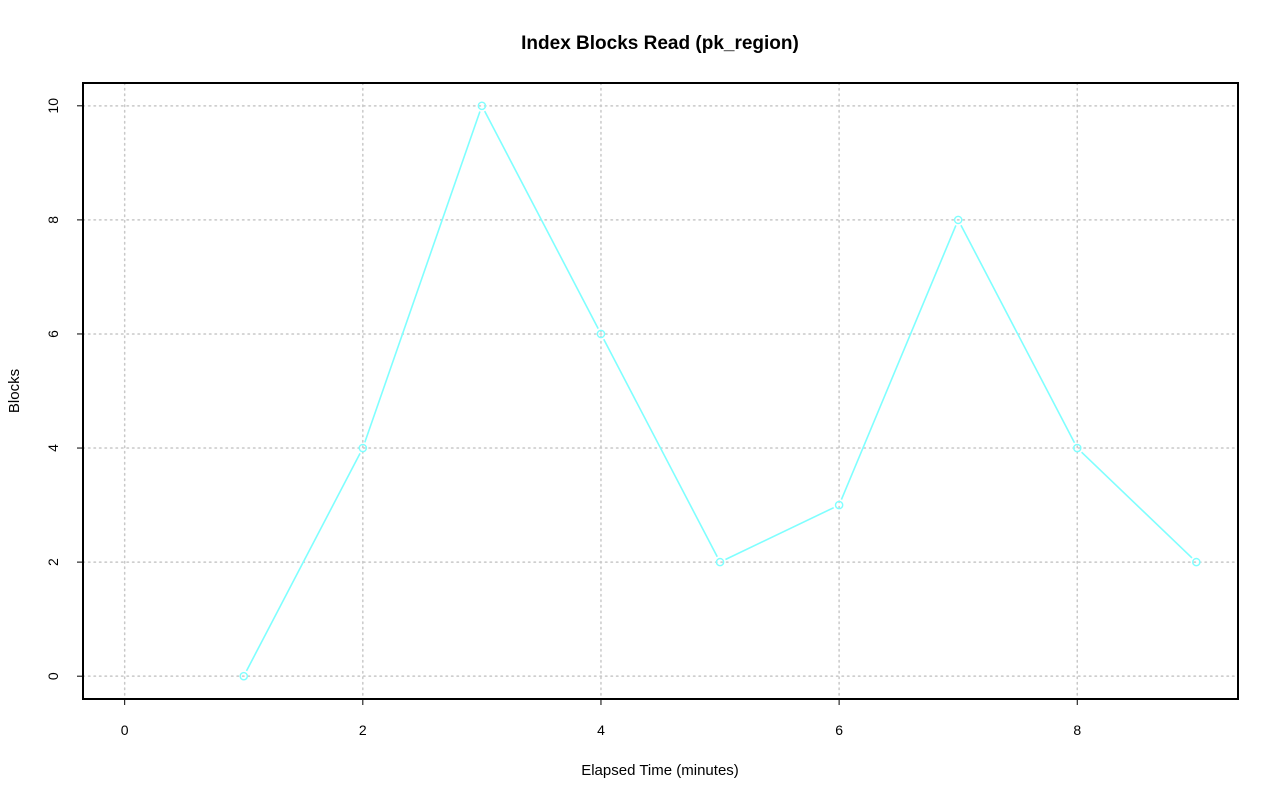  What do you see at coordinates (839, 730) in the screenshot?
I see `x-tick-label: 6` at bounding box center [839, 730].